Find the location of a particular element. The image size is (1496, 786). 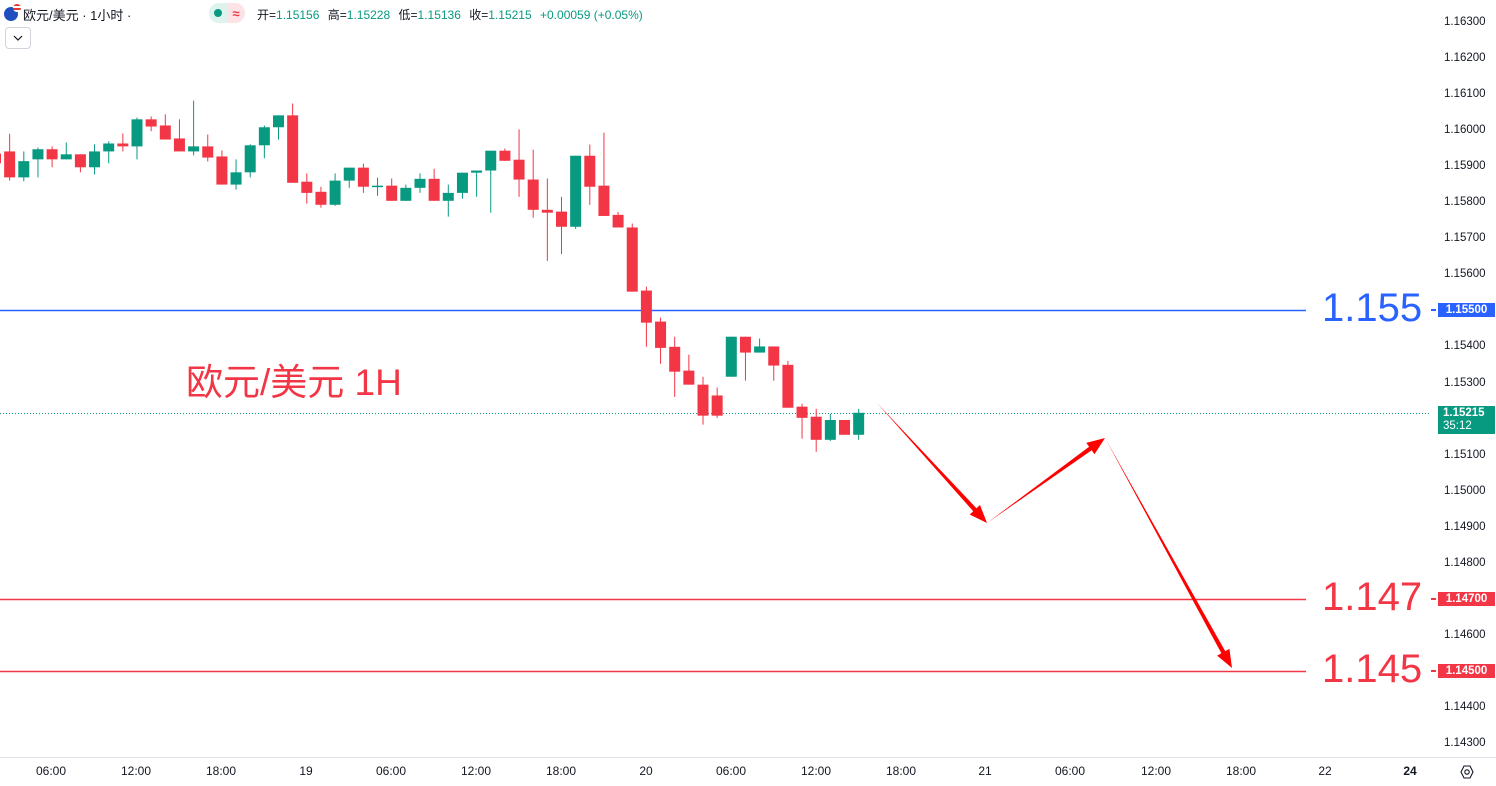

close-value: 1.15215 is located at coordinates (510, 15).